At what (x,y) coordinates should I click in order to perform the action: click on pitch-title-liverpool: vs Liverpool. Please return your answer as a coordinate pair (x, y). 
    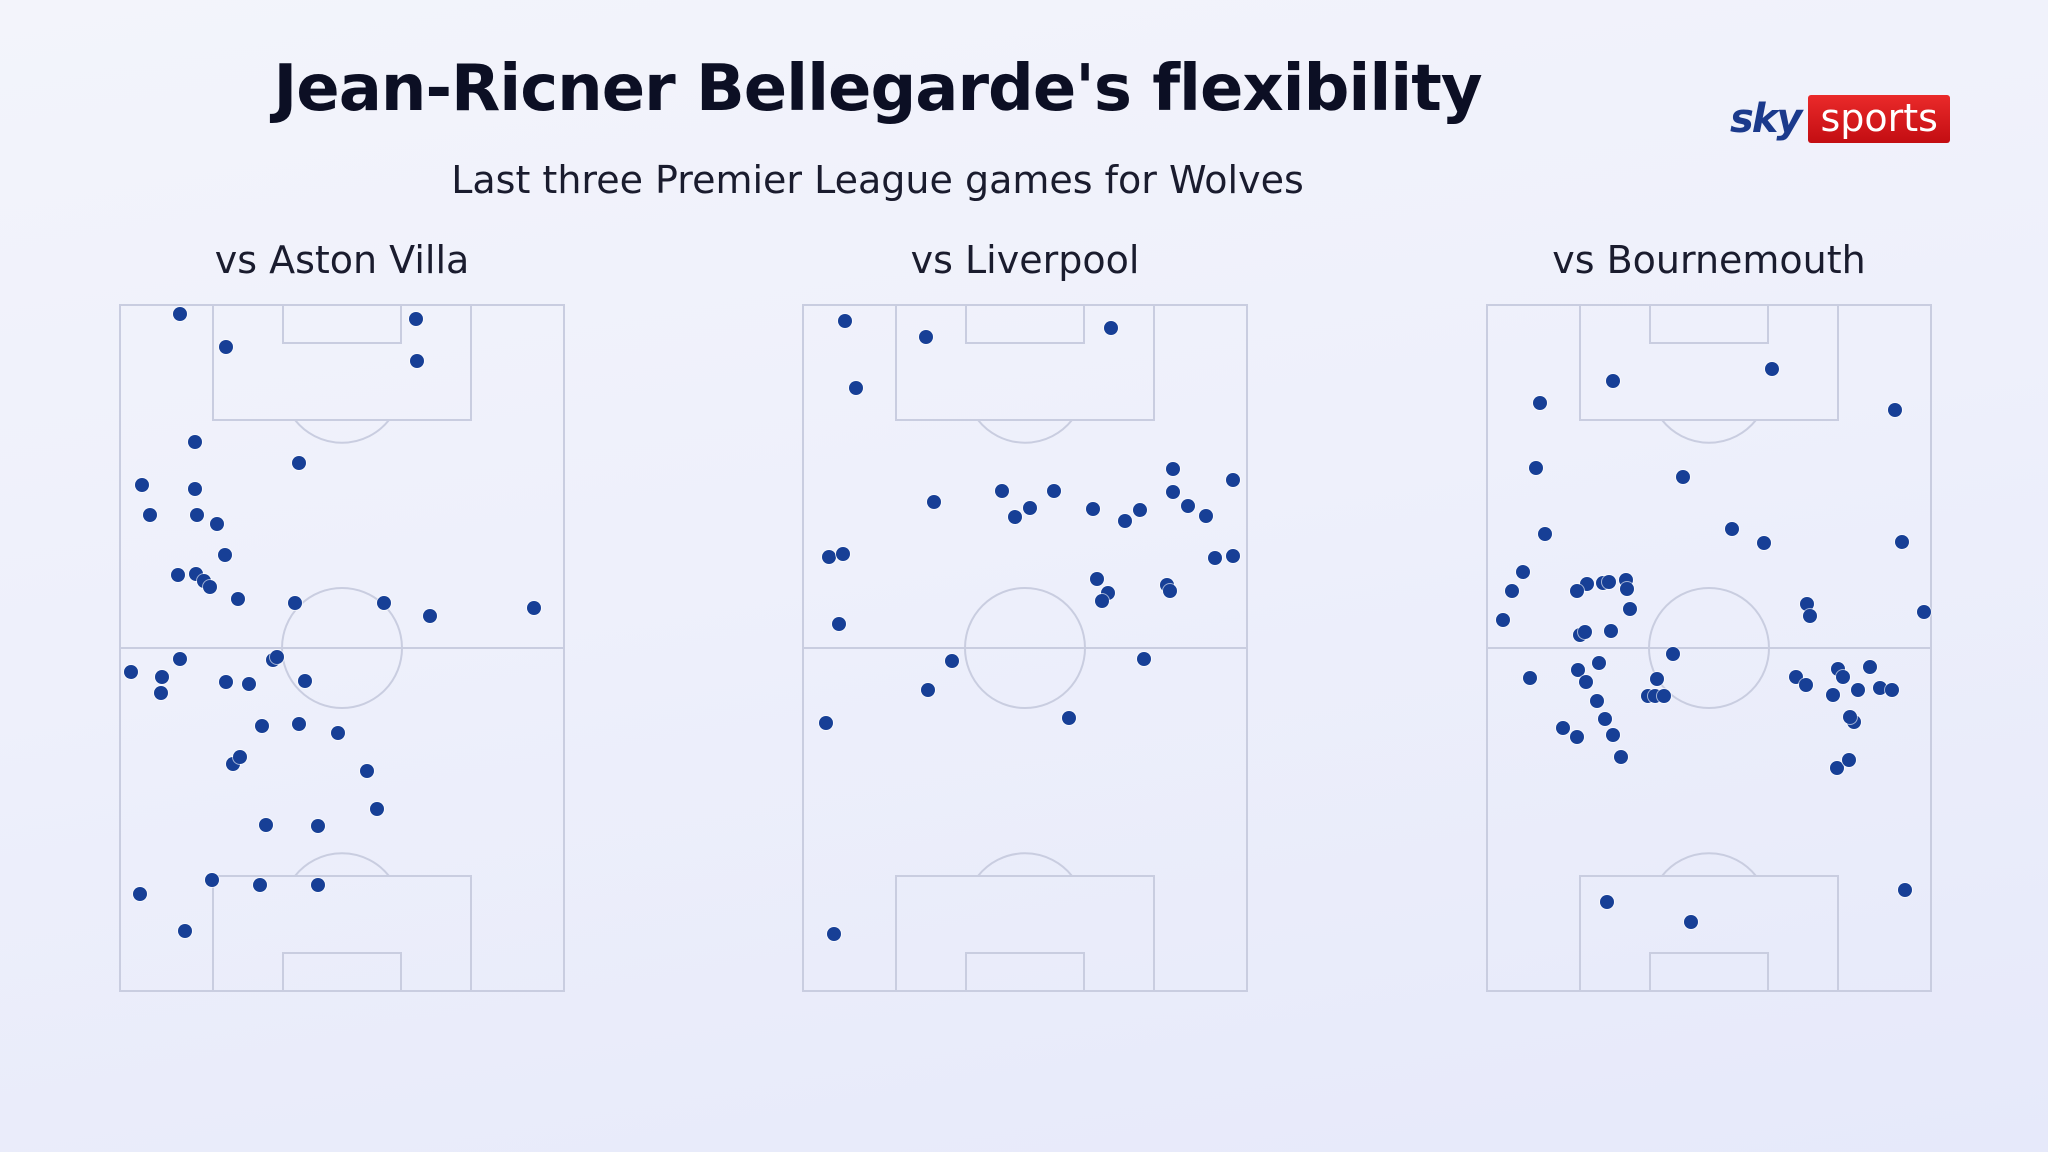
    Looking at the image, I should click on (1025, 260).